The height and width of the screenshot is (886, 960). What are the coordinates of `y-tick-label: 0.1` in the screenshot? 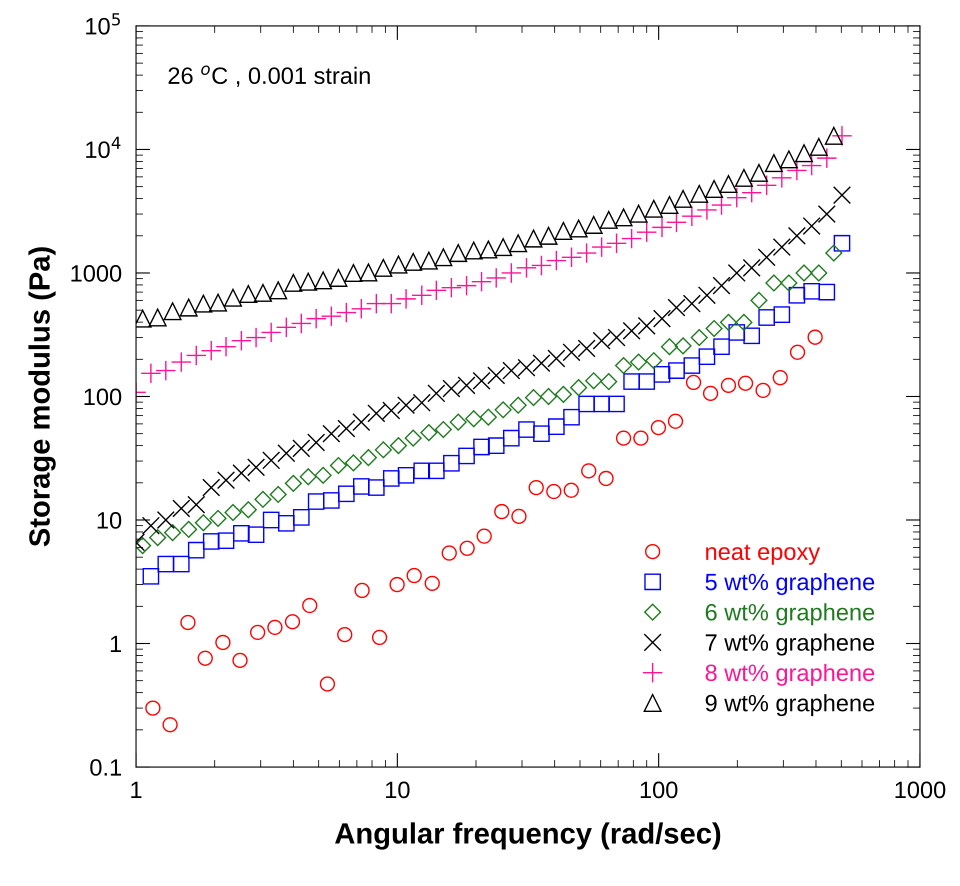 It's located at (105, 767).